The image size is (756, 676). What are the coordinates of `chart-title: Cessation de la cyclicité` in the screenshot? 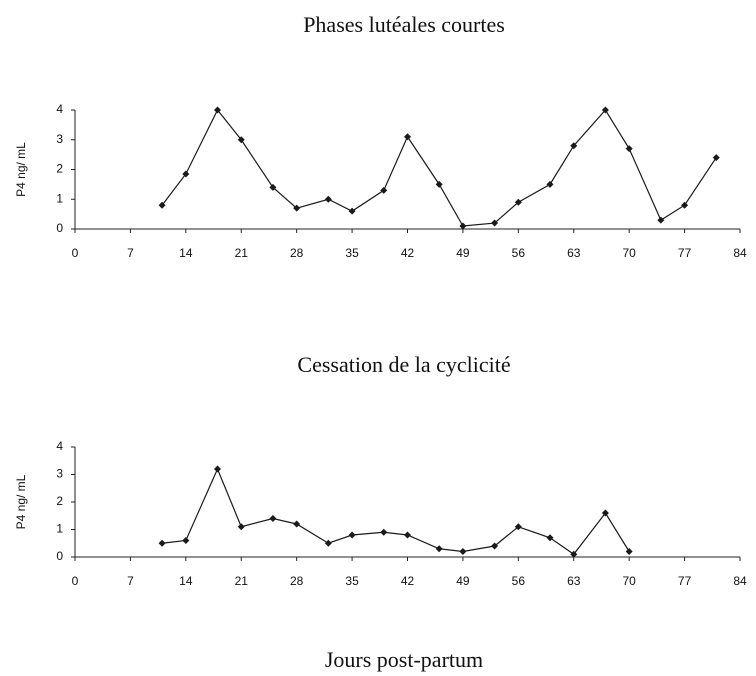 It's located at (403, 364).